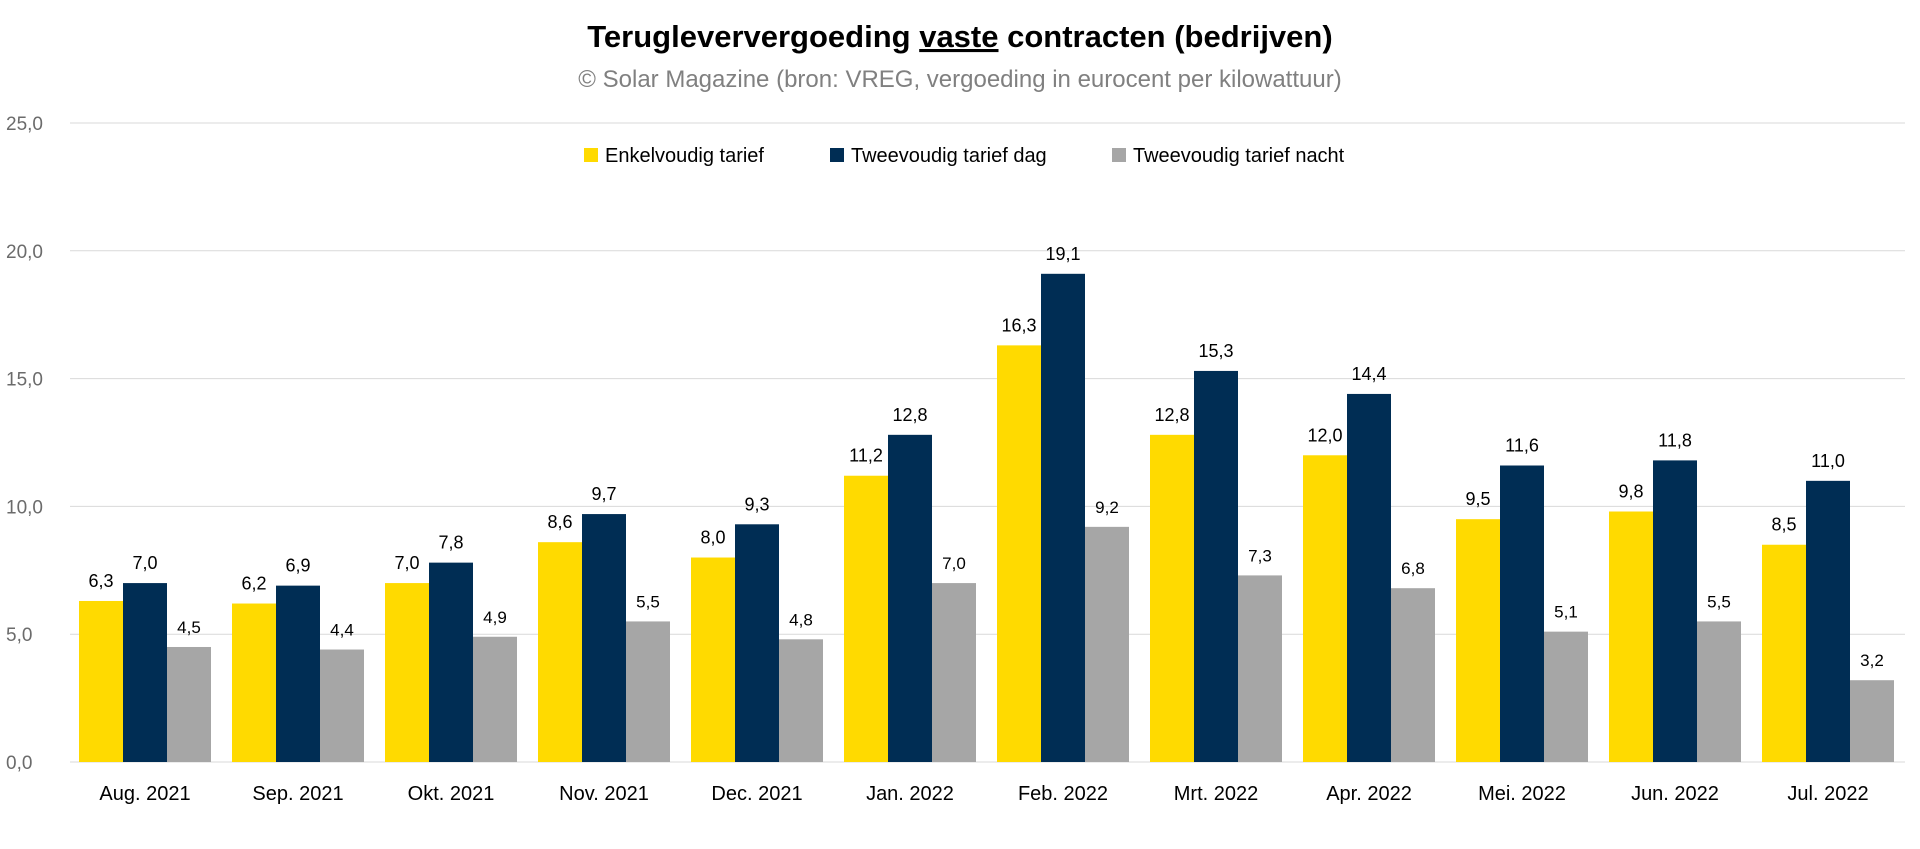 Image resolution: width=1920 pixels, height=849 pixels. What do you see at coordinates (1216, 794) in the screenshot?
I see `x-tick-label: Mrt. 2022` at bounding box center [1216, 794].